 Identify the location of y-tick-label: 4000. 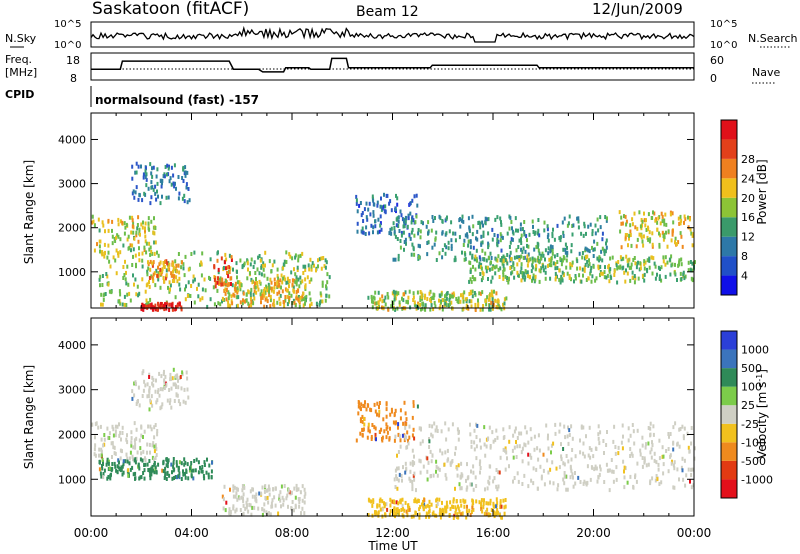
(72, 139).